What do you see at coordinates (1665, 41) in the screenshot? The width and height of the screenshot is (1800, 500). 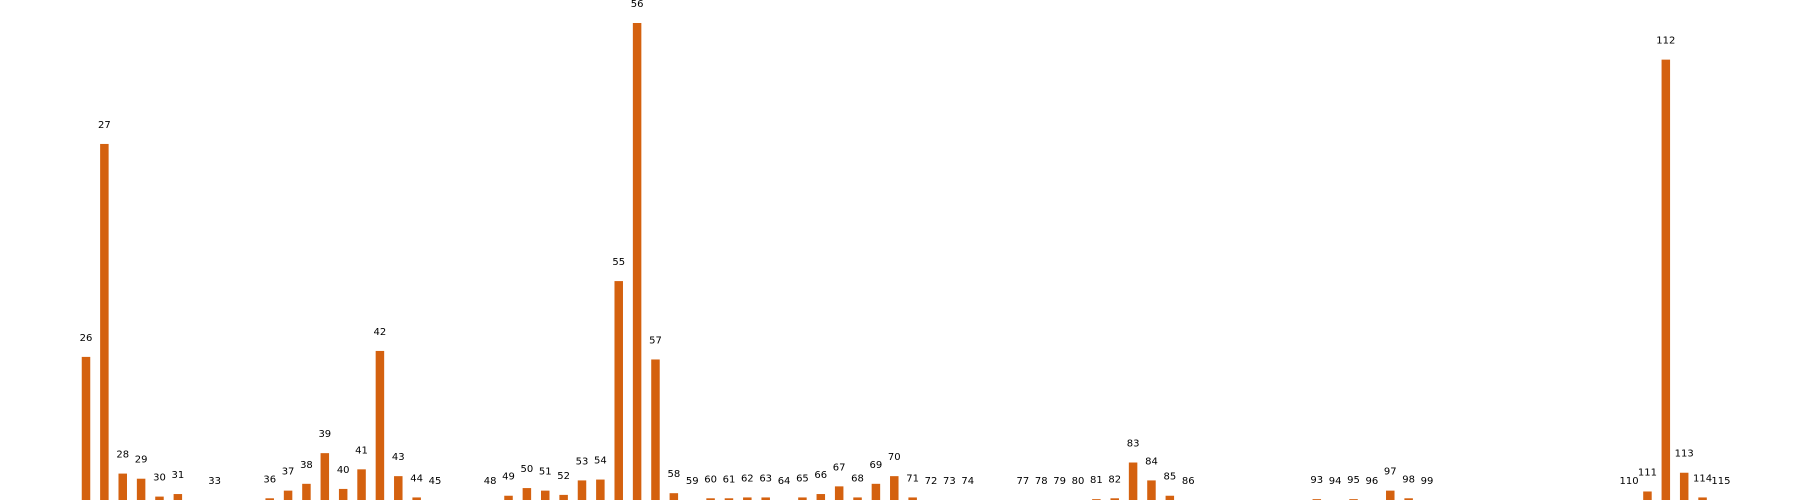 I see `bar-label-112: 112` at bounding box center [1665, 41].